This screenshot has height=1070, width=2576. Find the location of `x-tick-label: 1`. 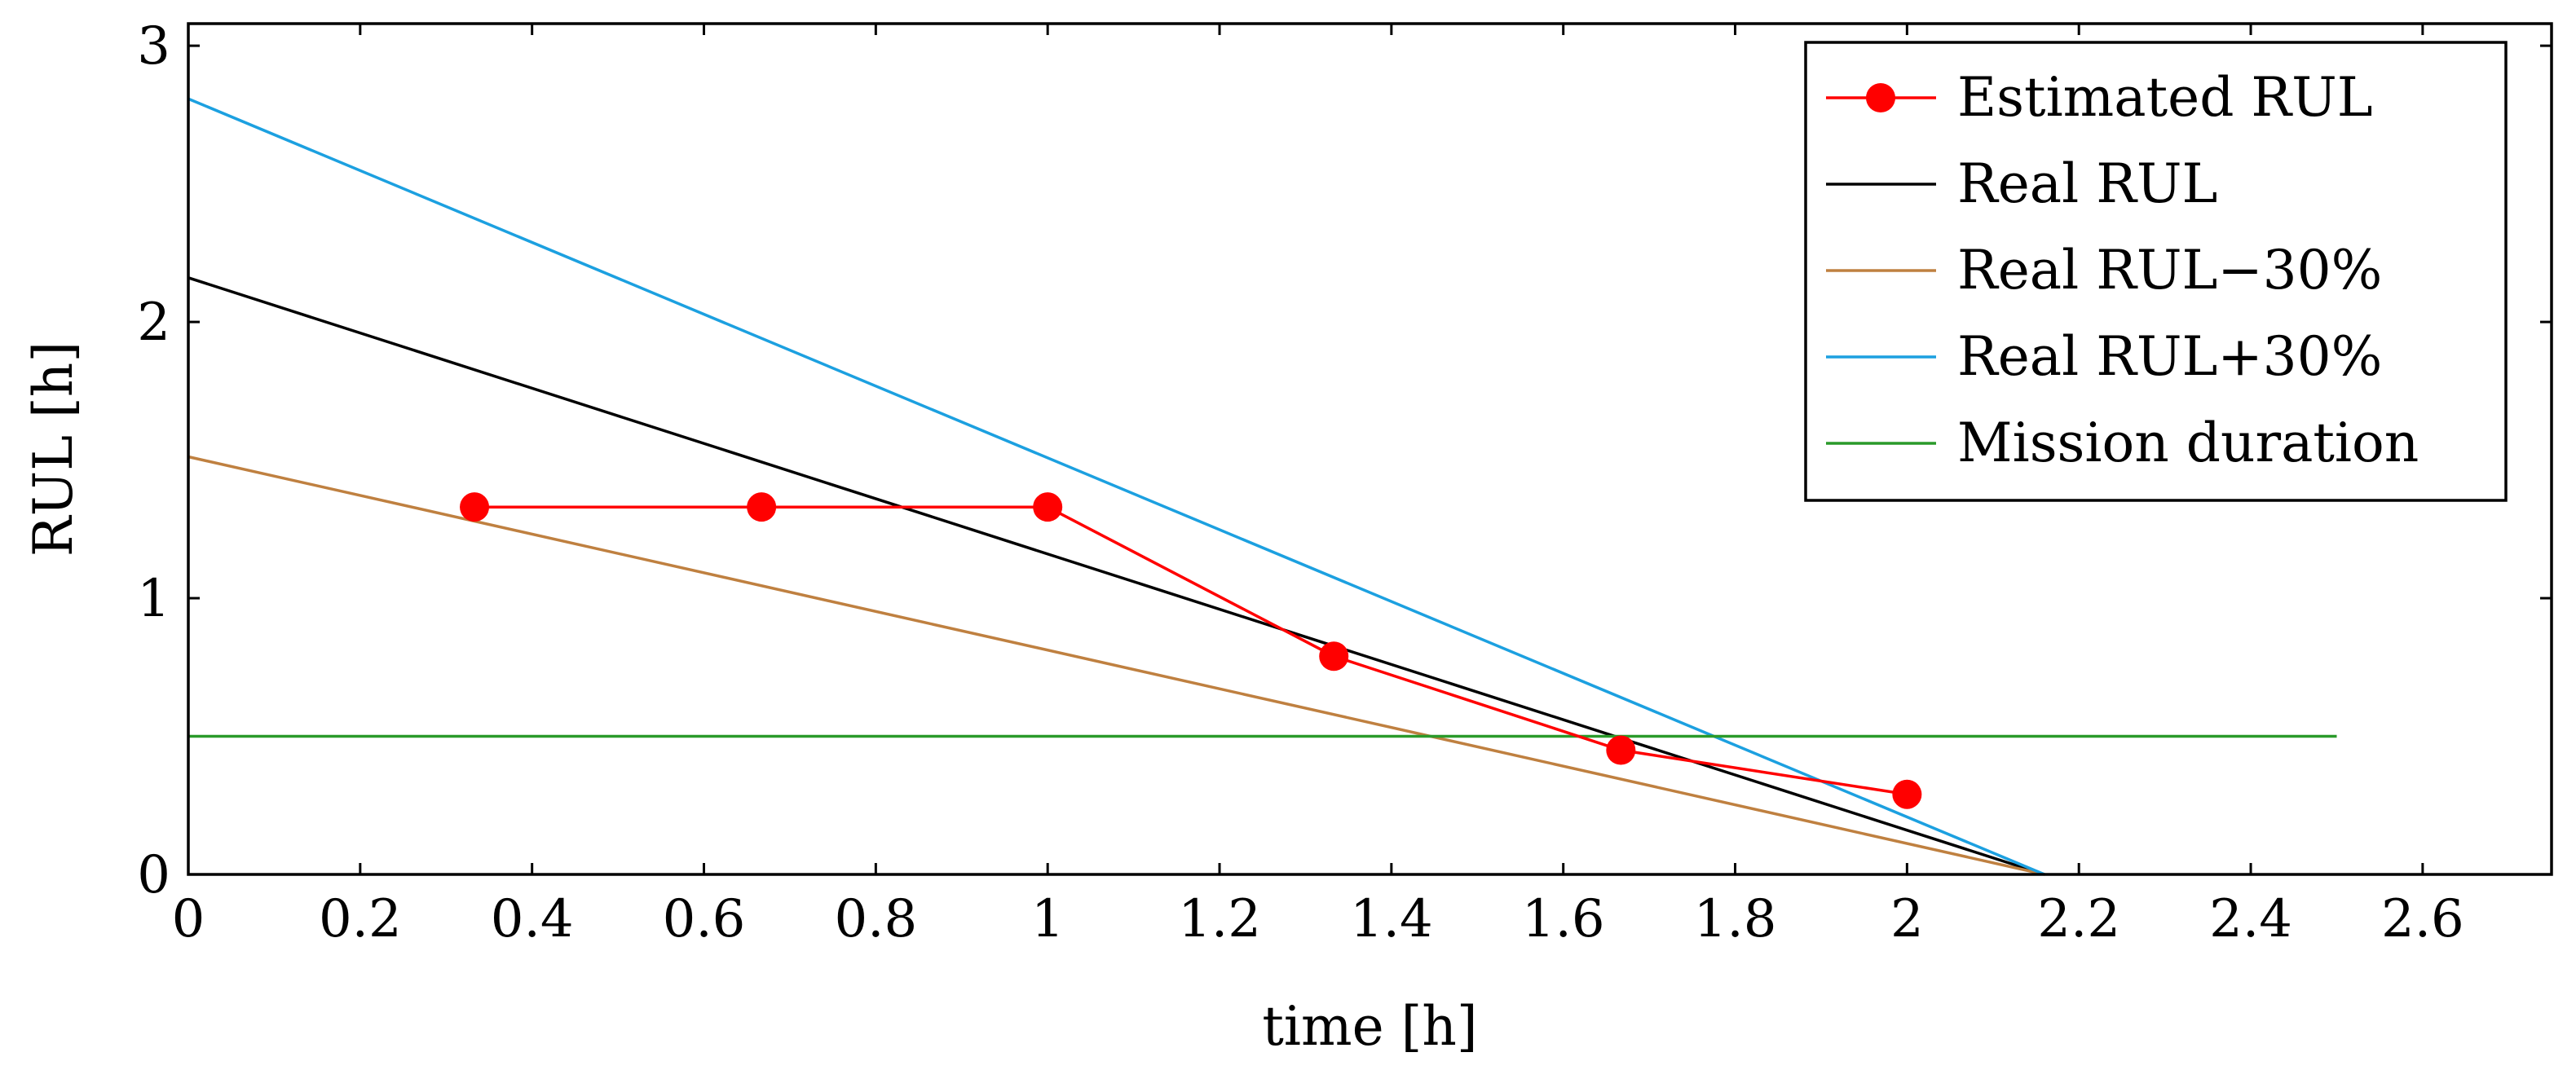

x-tick-label: 1 is located at coordinates (1048, 919).